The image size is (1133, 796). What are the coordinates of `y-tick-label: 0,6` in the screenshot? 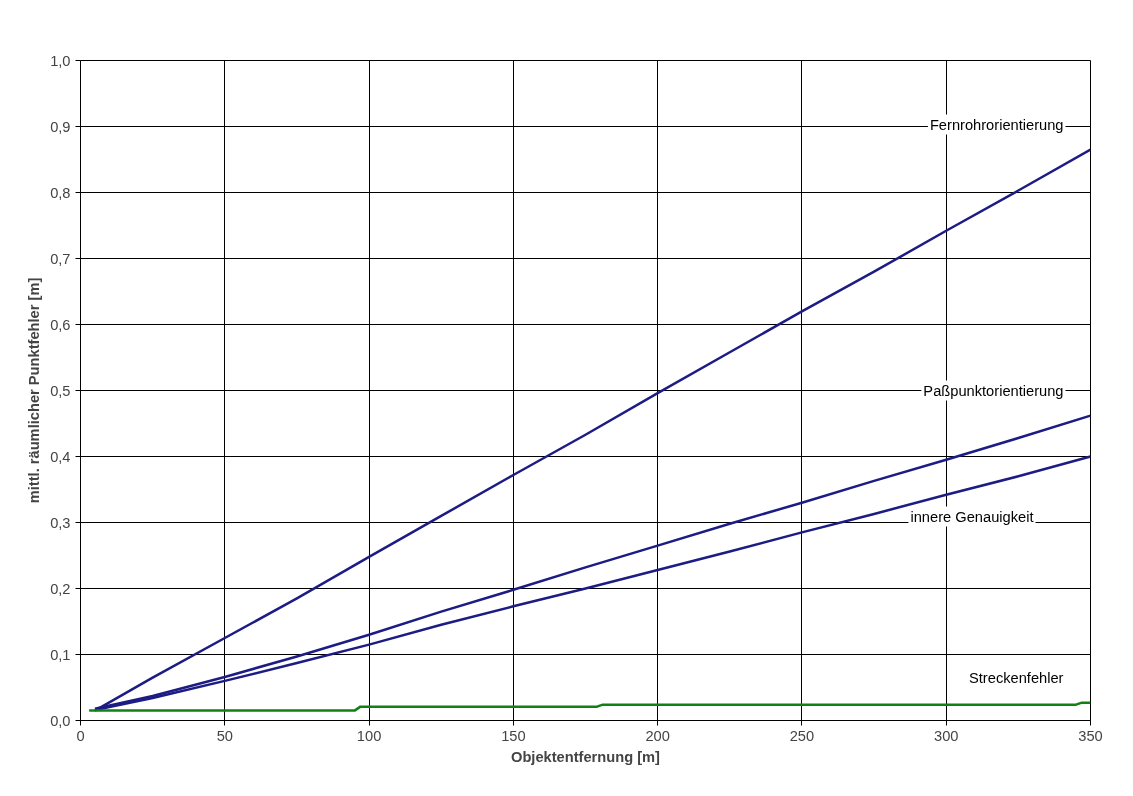 It's located at (60, 324).